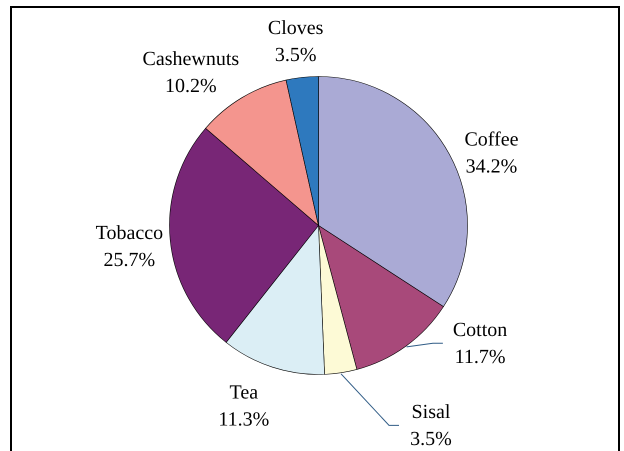 Image resolution: width=624 pixels, height=451 pixels. What do you see at coordinates (130, 260) in the screenshot?
I see `data-label: 25.7%` at bounding box center [130, 260].